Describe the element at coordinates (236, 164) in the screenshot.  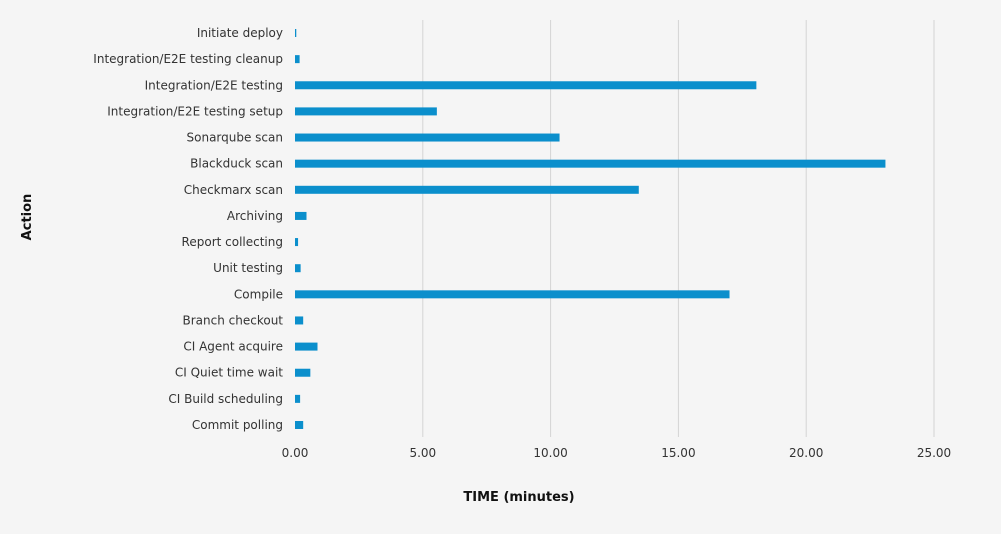
I see `category-label: Blackduck scan` at that location.